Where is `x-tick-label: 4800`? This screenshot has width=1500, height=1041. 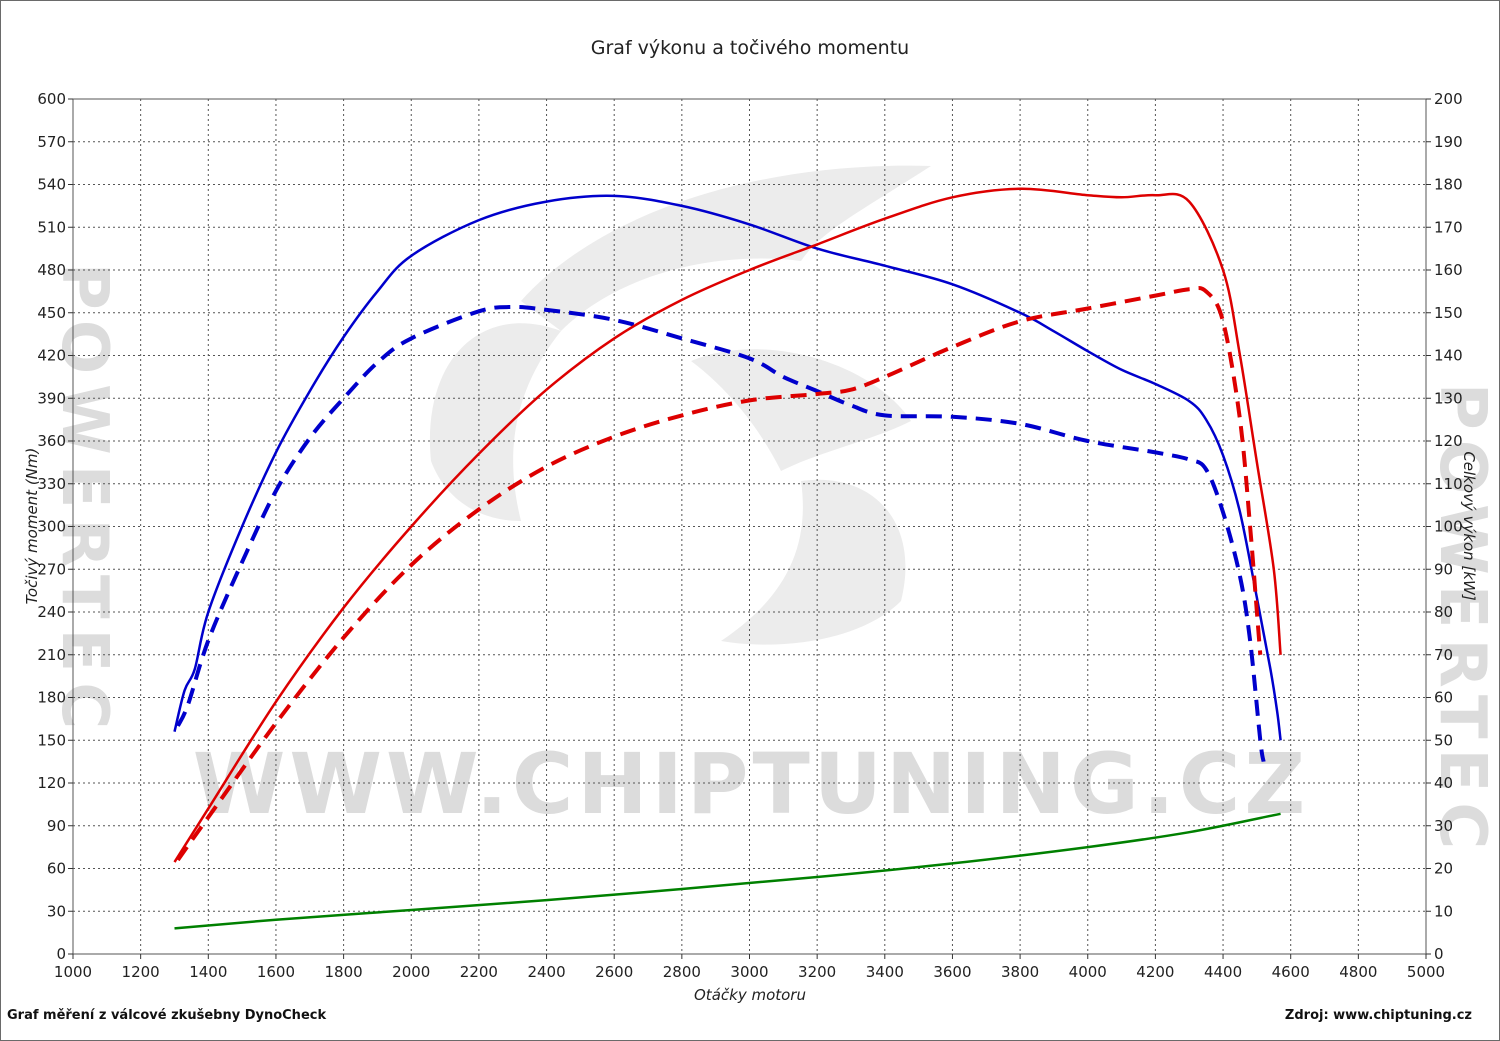 x-tick-label: 4800 is located at coordinates (1358, 972).